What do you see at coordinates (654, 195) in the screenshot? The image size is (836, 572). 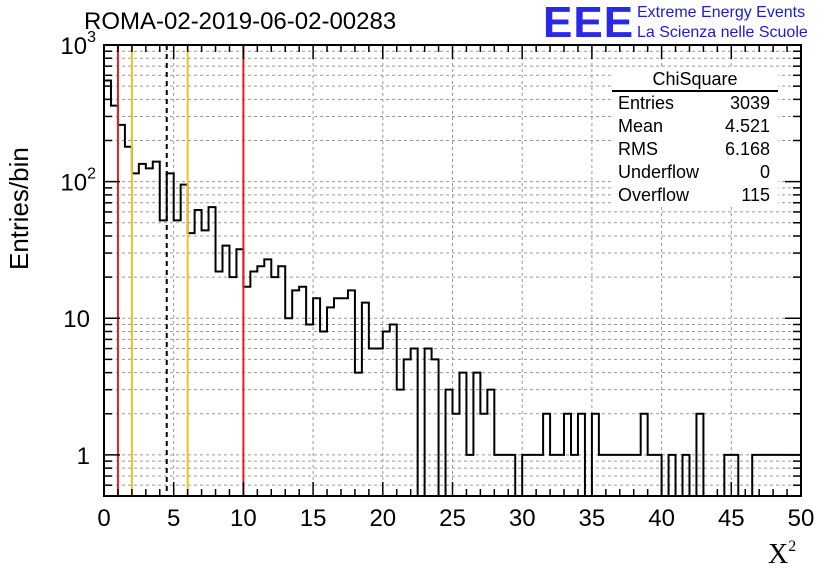 I see `stats-label: Overflow` at bounding box center [654, 195].